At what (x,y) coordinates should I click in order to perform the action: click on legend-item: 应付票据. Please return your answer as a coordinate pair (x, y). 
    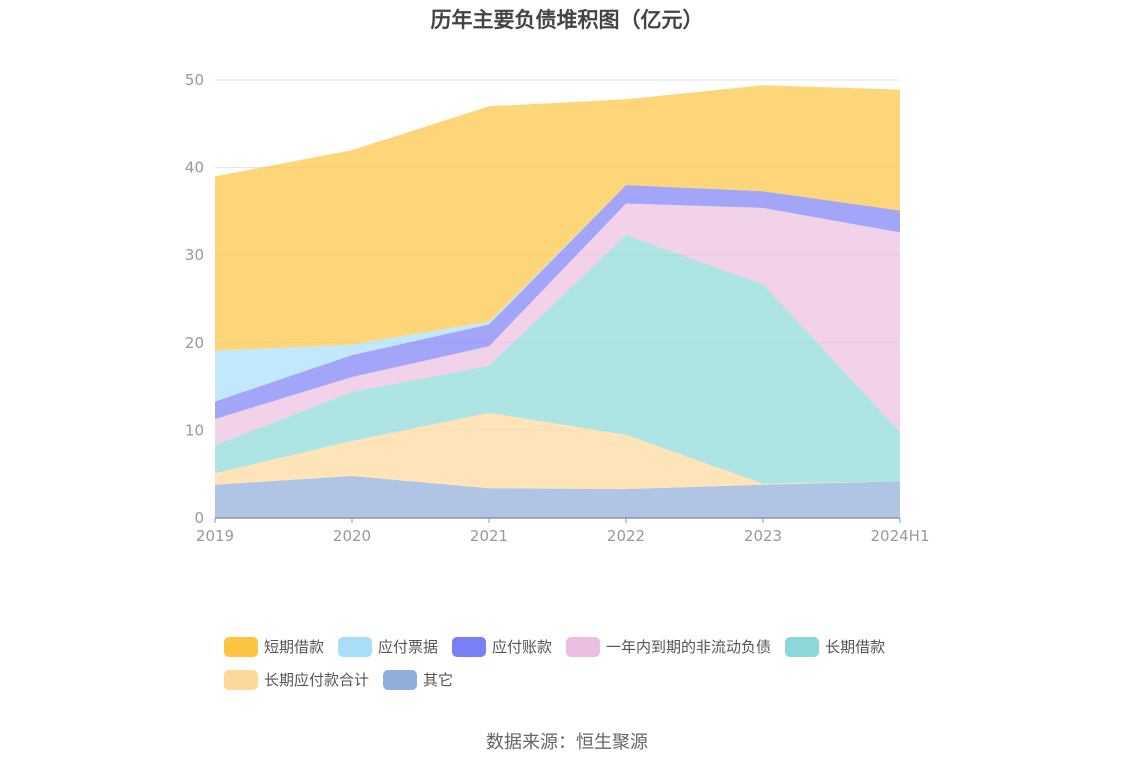
    Looking at the image, I should click on (388, 646).